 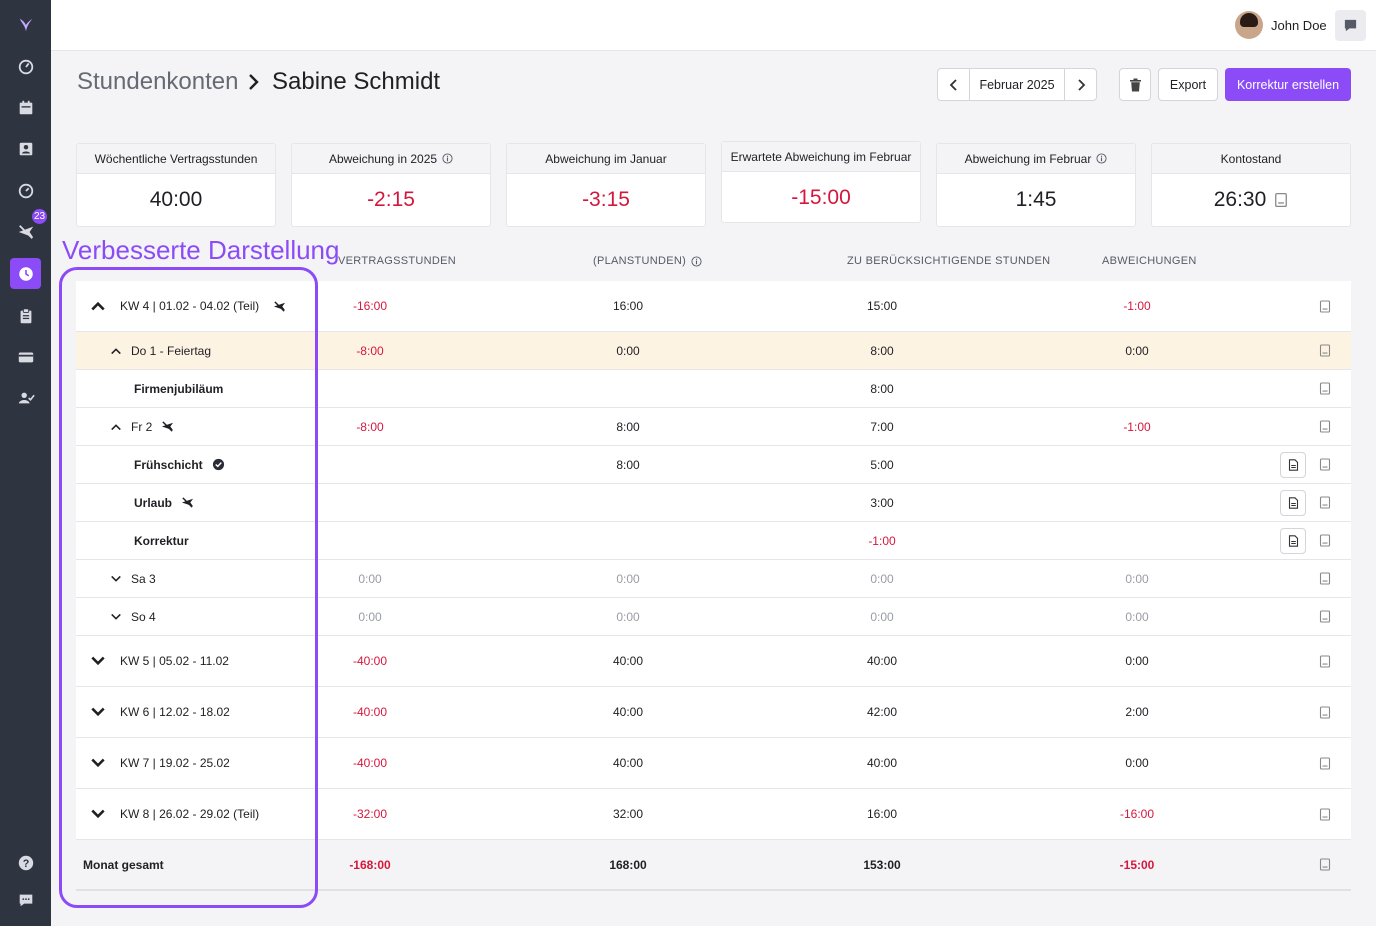 I want to click on stat-card-label-text: Wöchentliche Vertragsstunden, so click(x=176, y=158).